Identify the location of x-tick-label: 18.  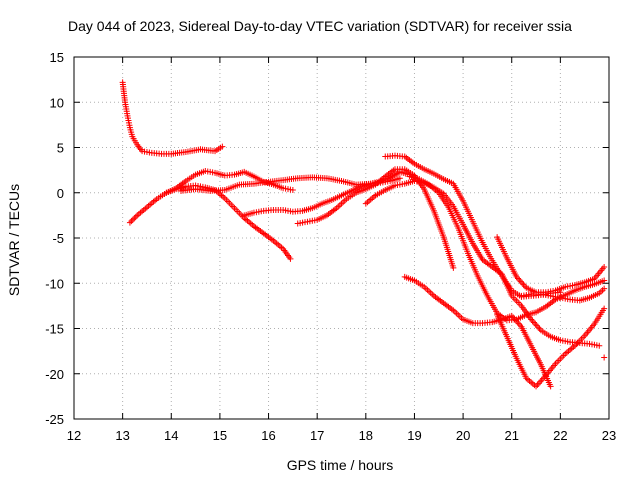
(366, 435).